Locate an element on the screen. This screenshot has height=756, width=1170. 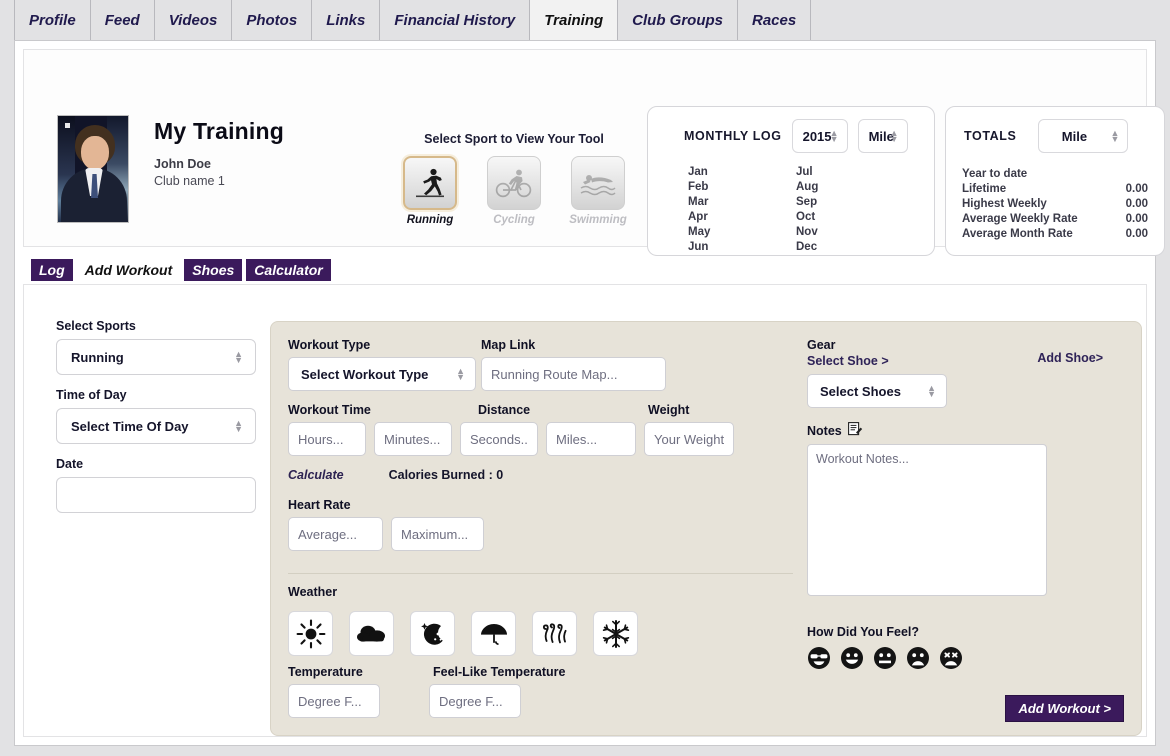
nav-label: Videos is located at coordinates (193, 20).